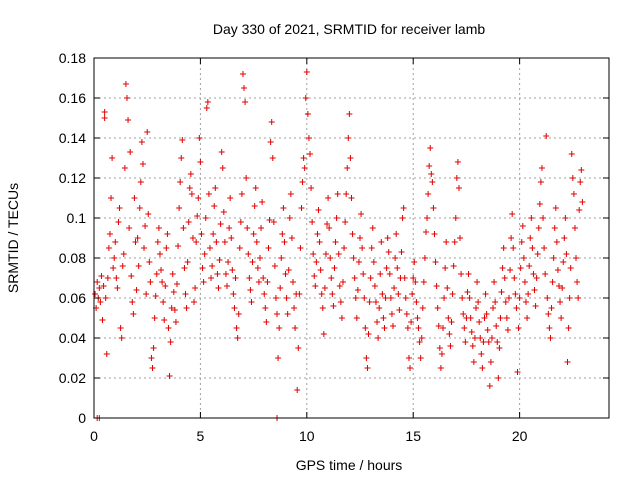 The image size is (640, 480). What do you see at coordinates (77, 218) in the screenshot?
I see `y-tick-label: 0.1` at bounding box center [77, 218].